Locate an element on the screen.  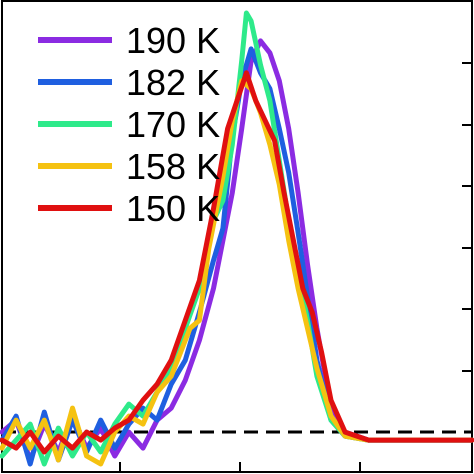
legend-label: 158 K is located at coordinates (173, 166).